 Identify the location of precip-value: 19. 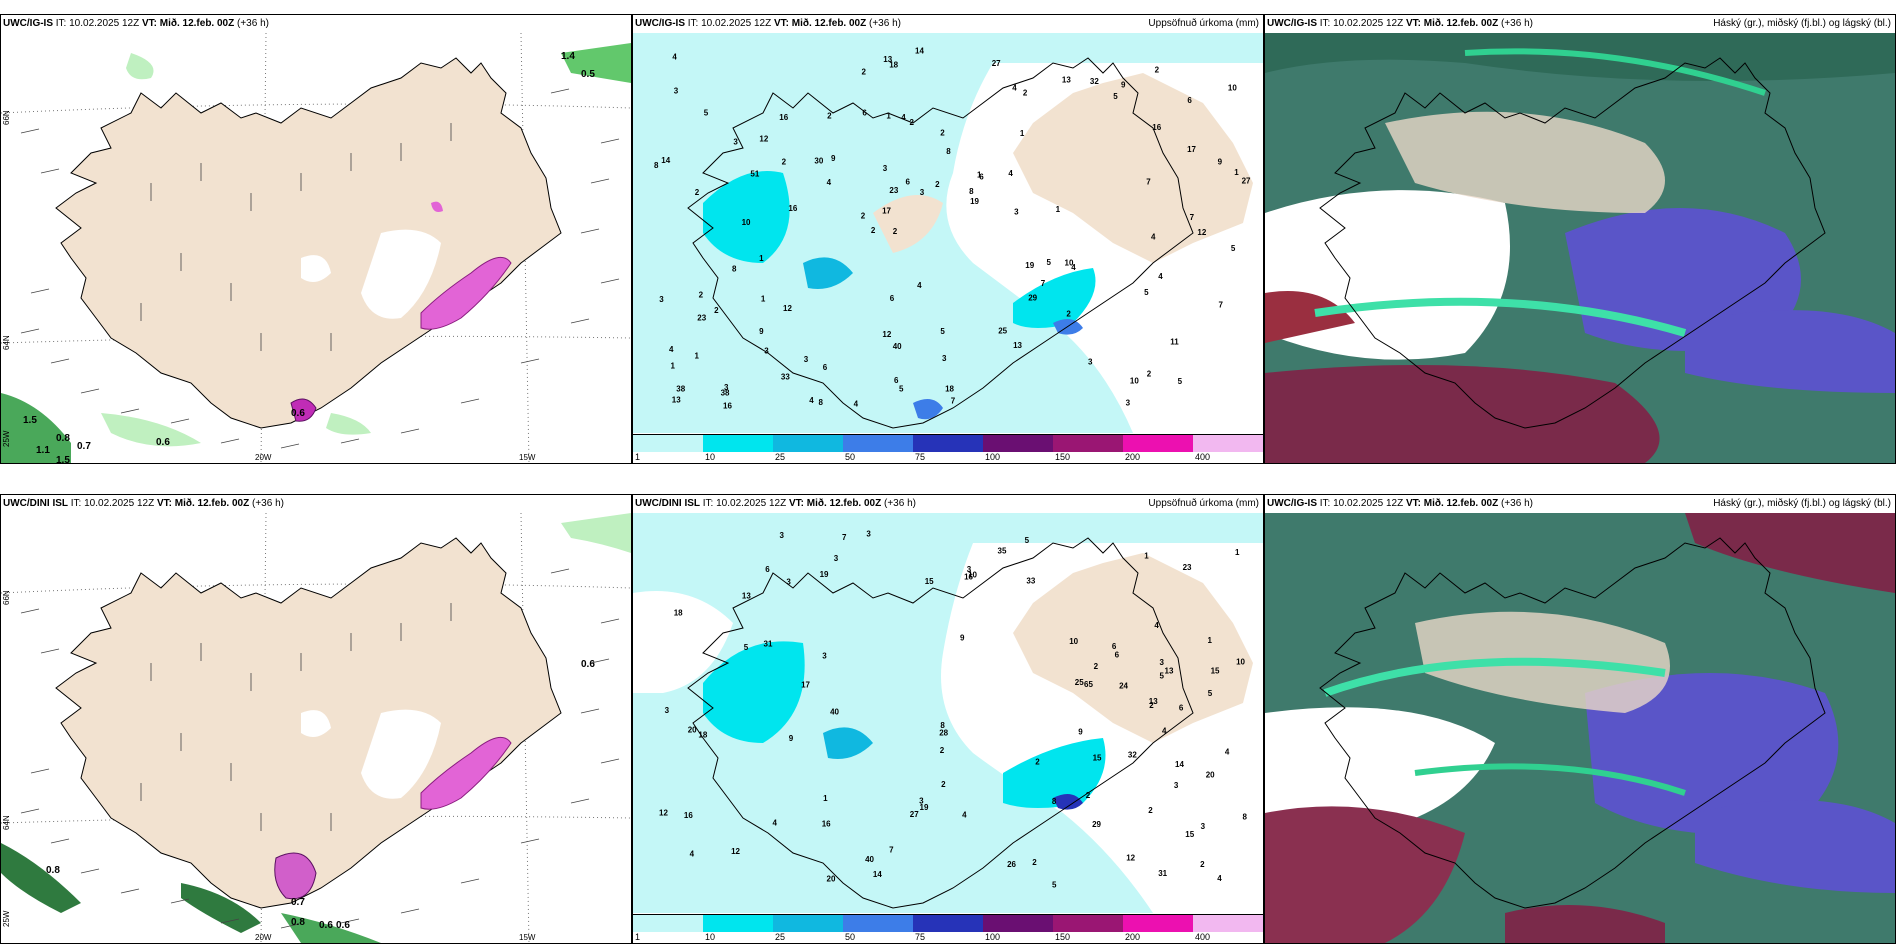
(924, 807).